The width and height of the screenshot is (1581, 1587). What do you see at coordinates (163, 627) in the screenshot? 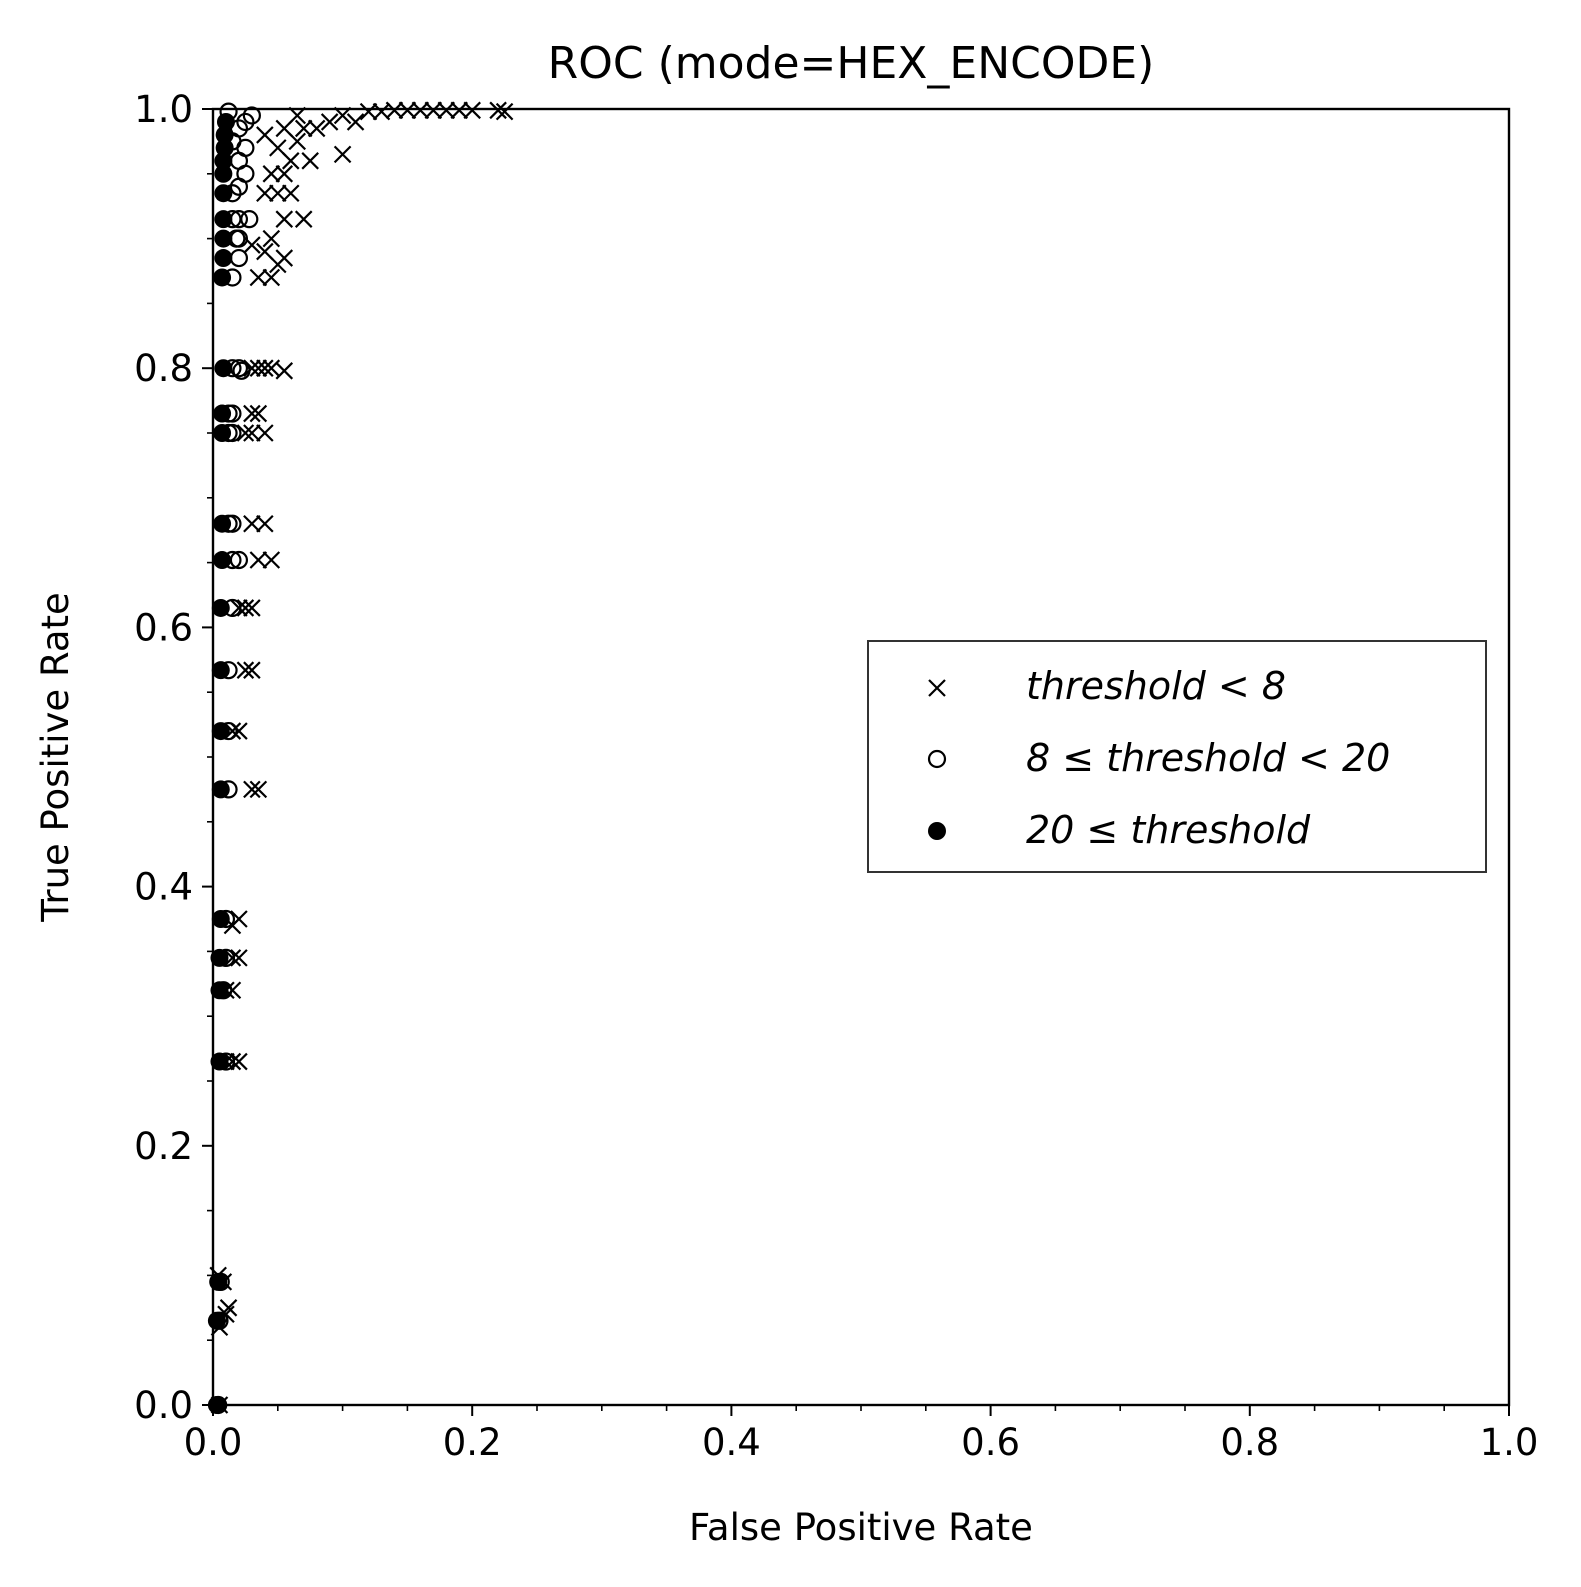
I see `y-tick-label: 0.6` at bounding box center [163, 627].